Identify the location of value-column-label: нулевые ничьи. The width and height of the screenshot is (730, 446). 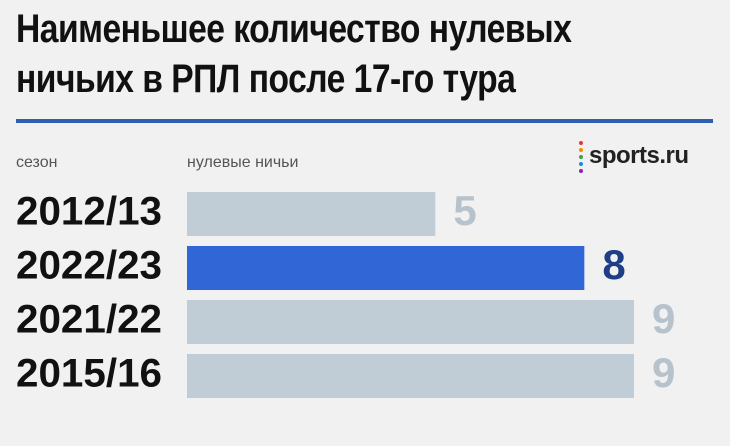
(243, 162).